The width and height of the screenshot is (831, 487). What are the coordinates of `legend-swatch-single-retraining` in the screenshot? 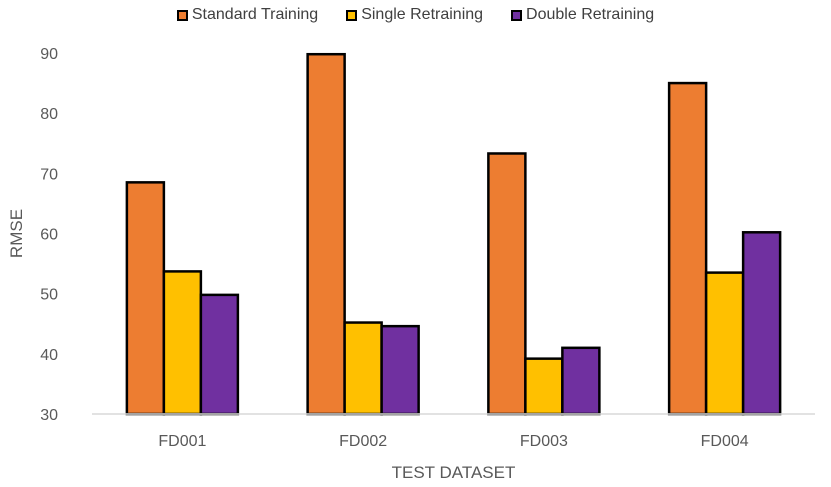 It's located at (352, 15).